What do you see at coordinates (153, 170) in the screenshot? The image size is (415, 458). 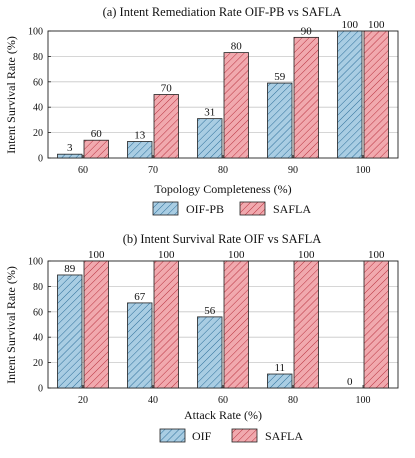 I see `chart-a-xtick-label: 70` at bounding box center [153, 170].